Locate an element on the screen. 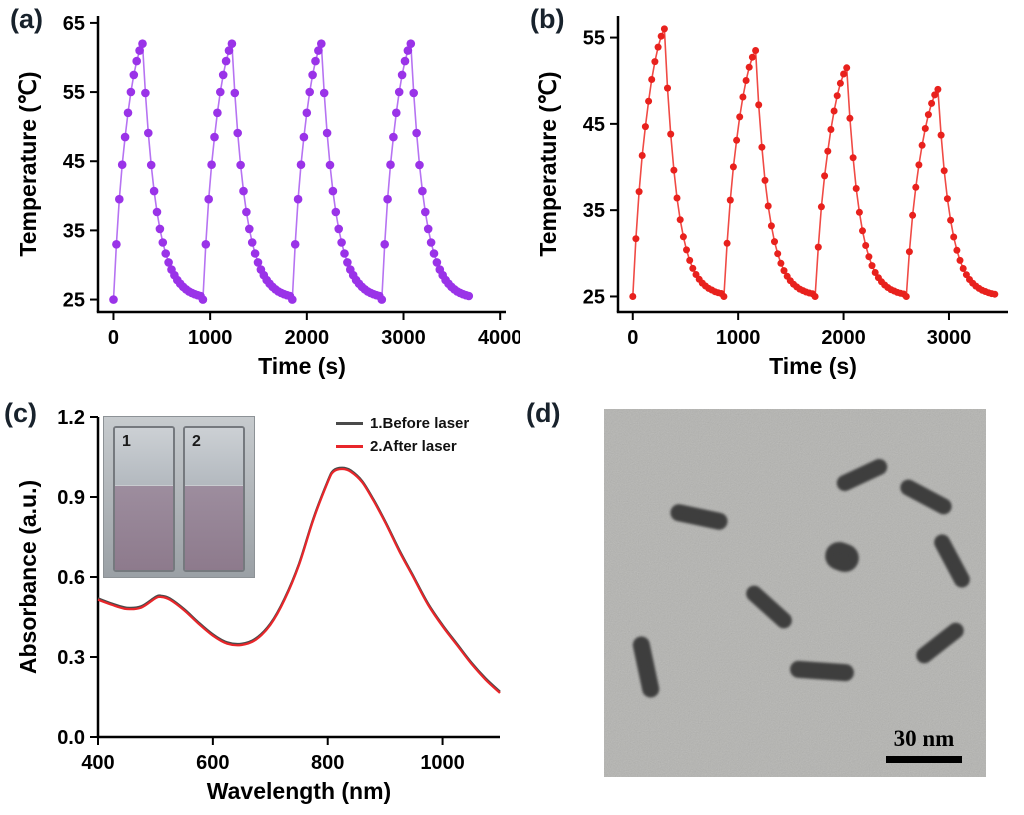 This screenshot has width=1024, height=815. svg-text: 800 is located at coordinates (327, 763).